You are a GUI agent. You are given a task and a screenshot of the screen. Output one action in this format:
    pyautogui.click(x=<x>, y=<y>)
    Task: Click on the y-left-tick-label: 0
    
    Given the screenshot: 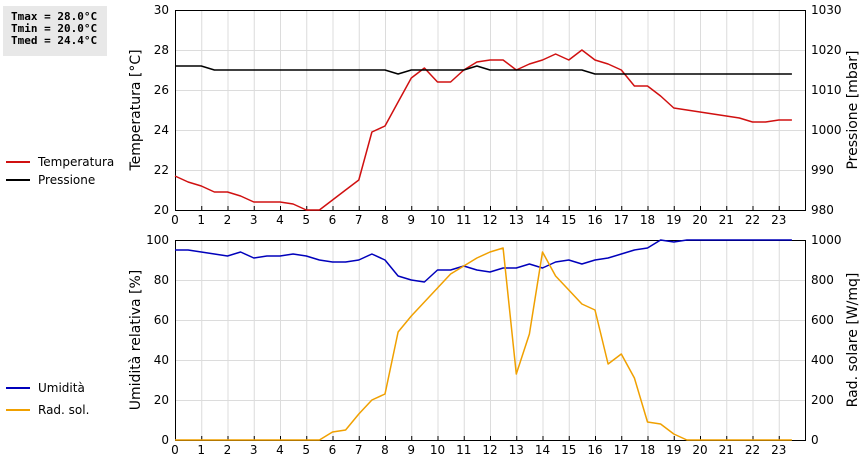 What is the action you would take?
    pyautogui.click(x=165, y=440)
    